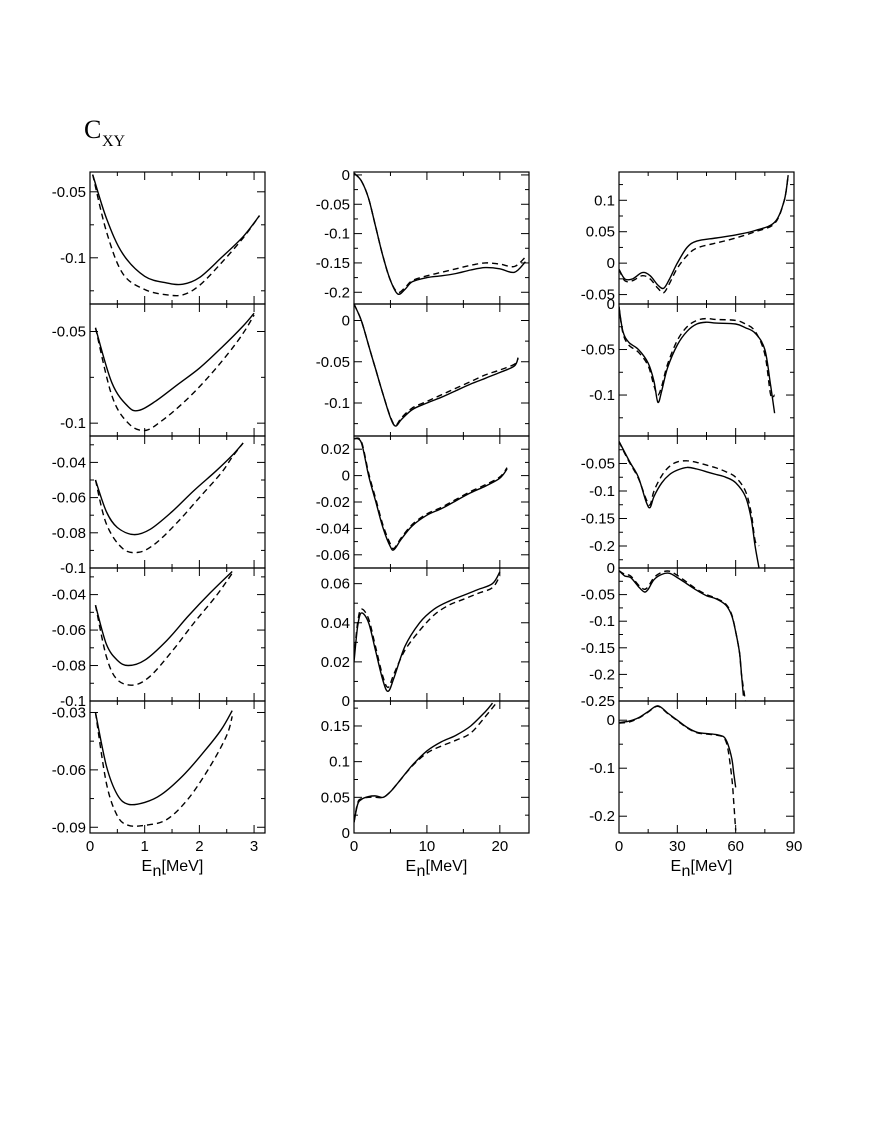  I want to click on x-tick-label: 3, so click(254, 846).